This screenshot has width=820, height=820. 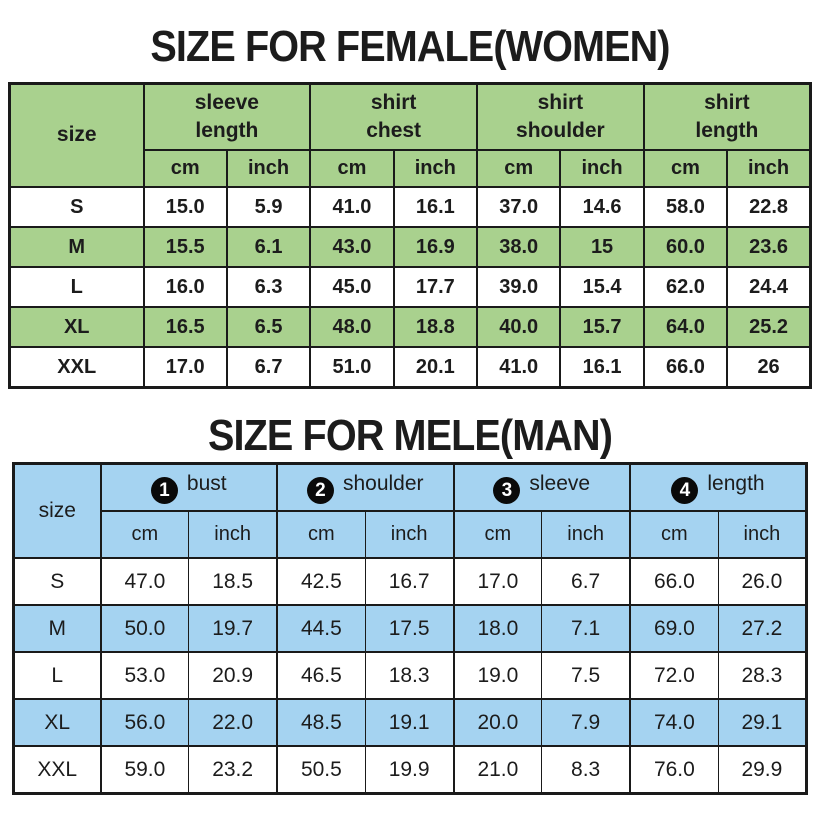 What do you see at coordinates (394, 130) in the screenshot?
I see `group-label-line: chest` at bounding box center [394, 130].